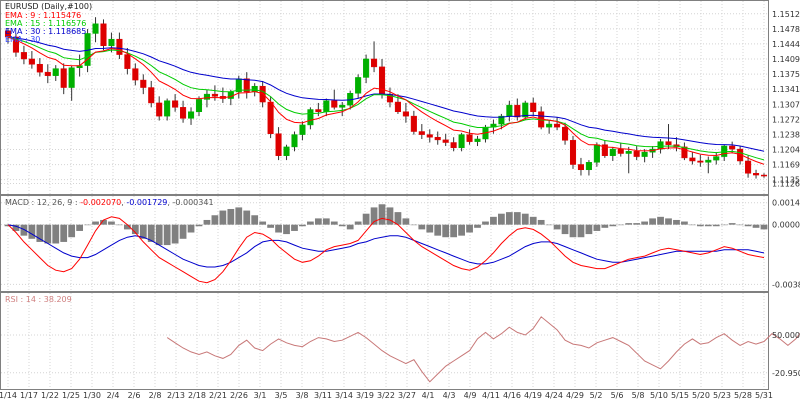  I want to click on x-tick-label: 3/27, so click(407, 395).